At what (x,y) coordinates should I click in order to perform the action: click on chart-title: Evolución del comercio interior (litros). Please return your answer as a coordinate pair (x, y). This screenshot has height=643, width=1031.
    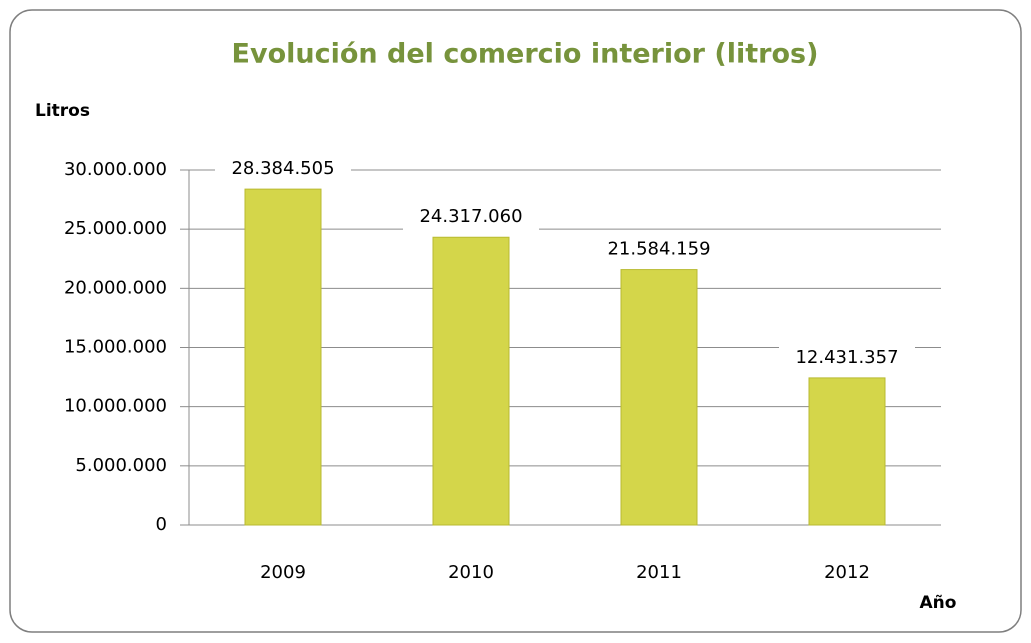
    Looking at the image, I should click on (525, 54).